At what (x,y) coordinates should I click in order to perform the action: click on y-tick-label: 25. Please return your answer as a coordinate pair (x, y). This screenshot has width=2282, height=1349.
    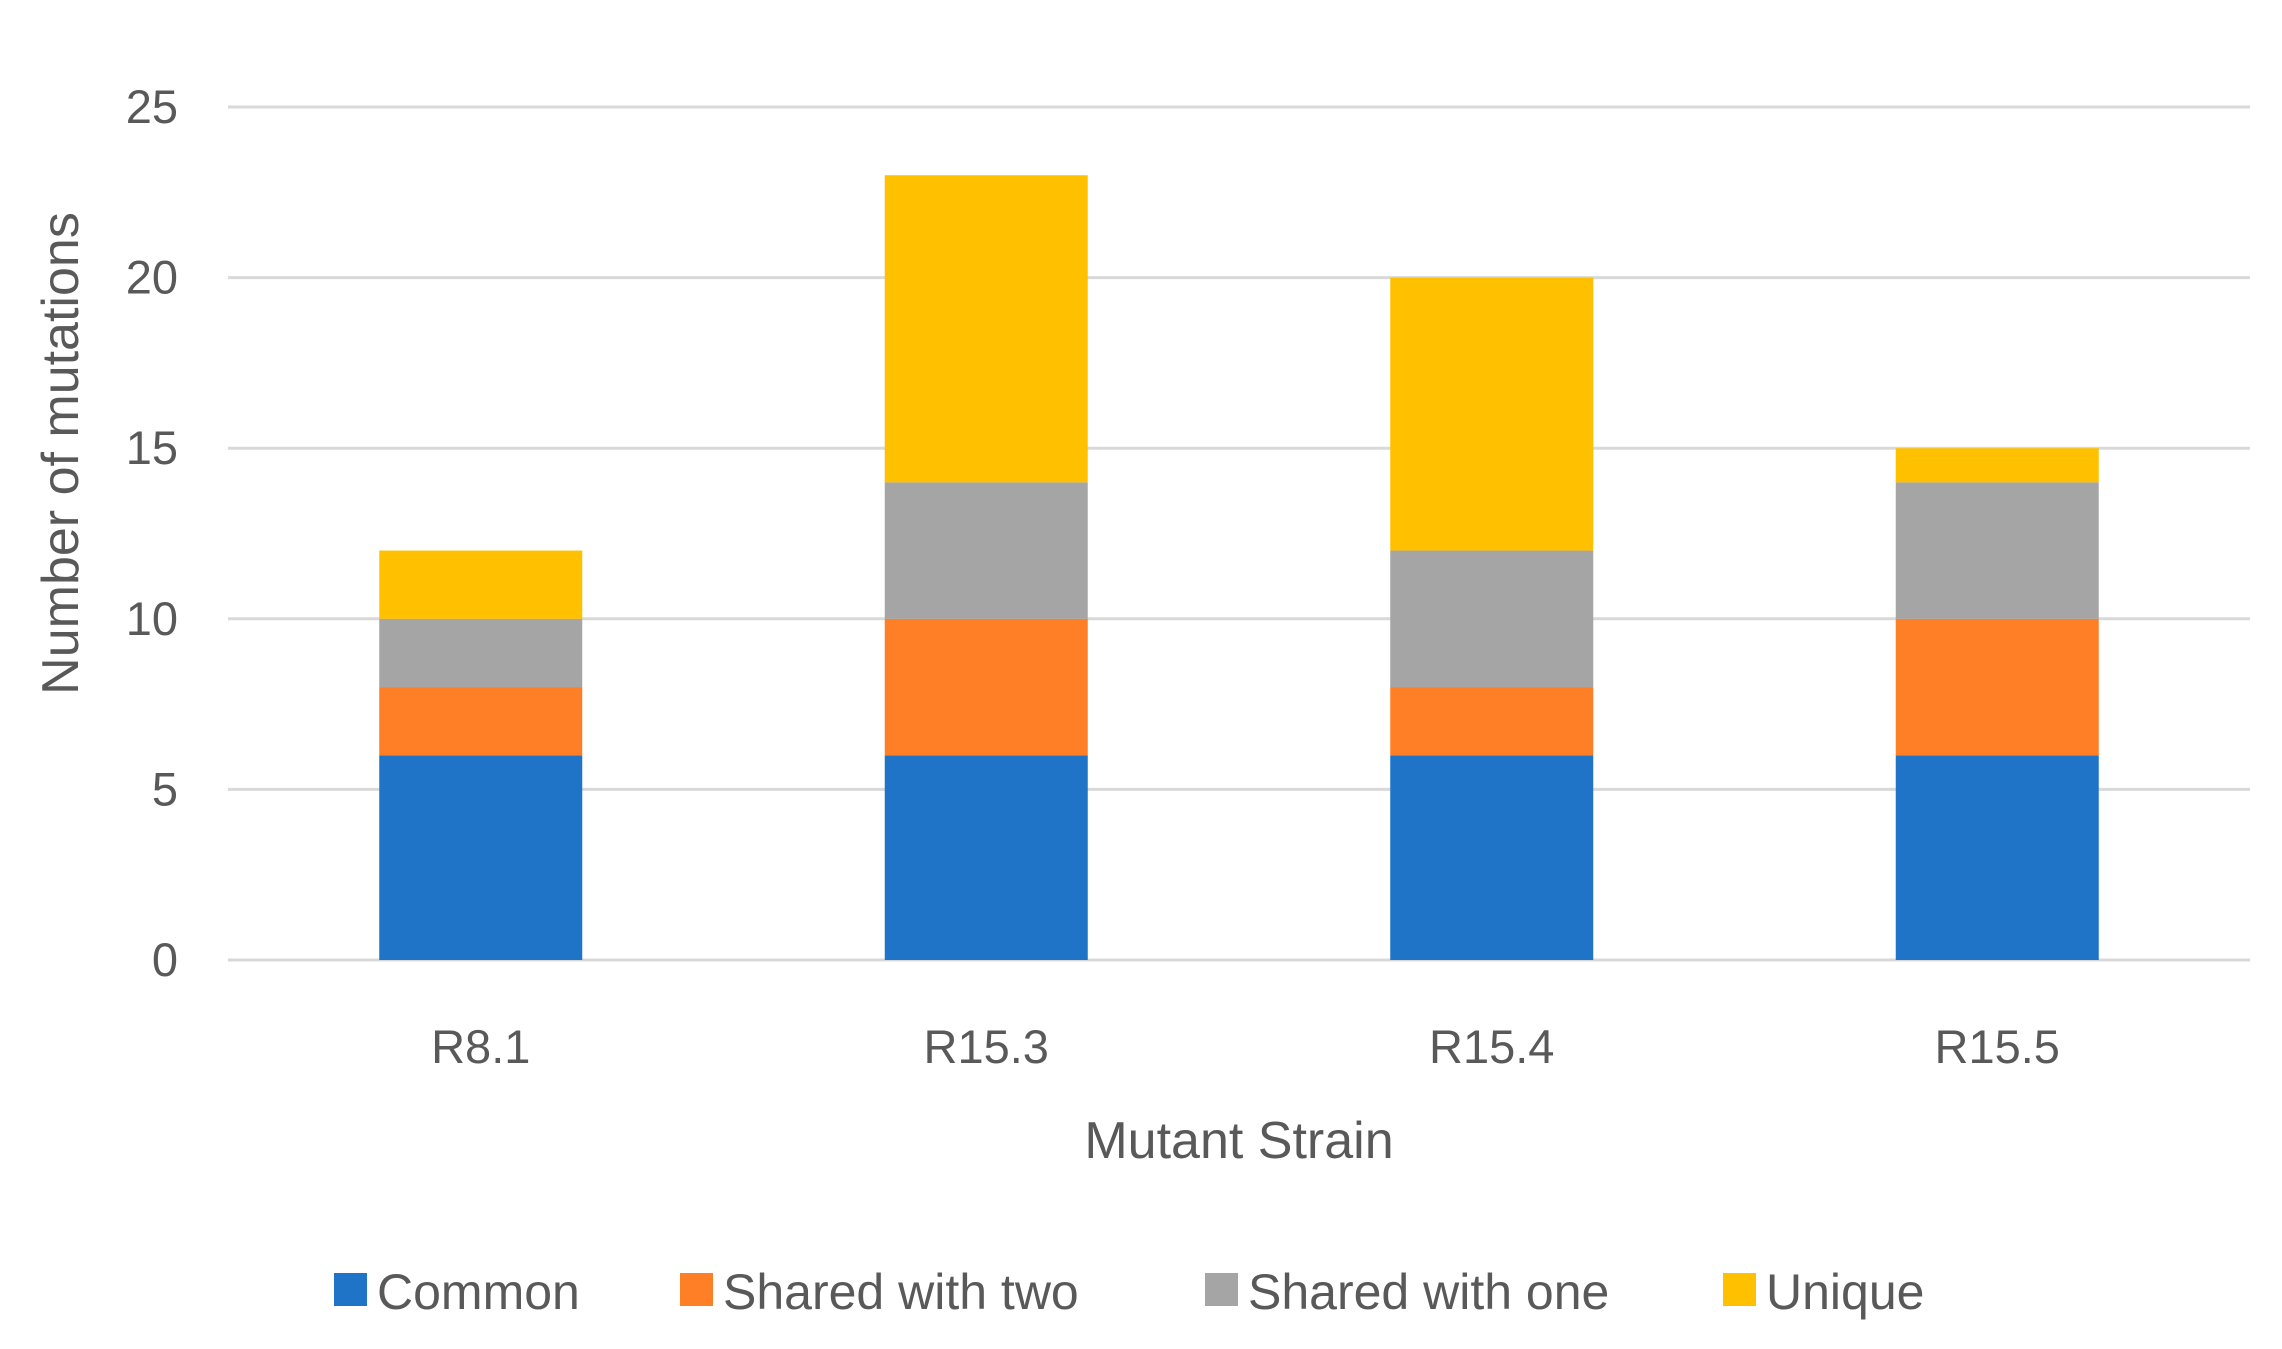
    Looking at the image, I should click on (152, 106).